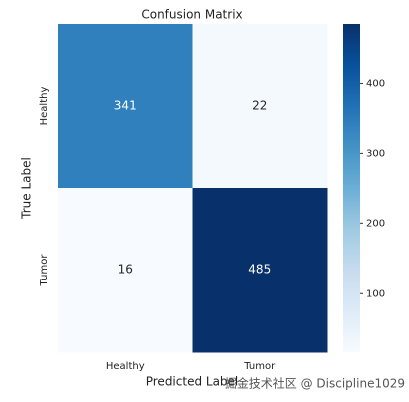 The height and width of the screenshot is (402, 409). Describe the element at coordinates (259, 366) in the screenshot. I see `x-tick-label: Tumor` at that location.